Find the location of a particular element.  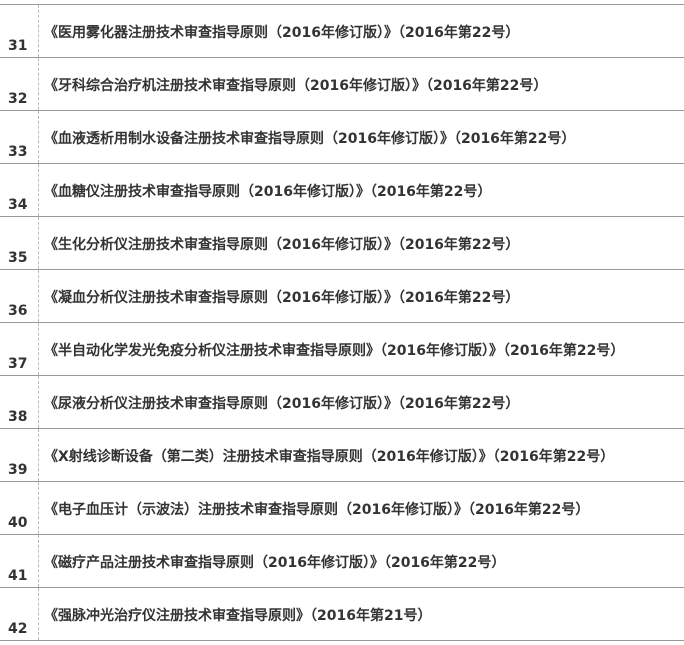

row-number: 33 is located at coordinates (18, 152).